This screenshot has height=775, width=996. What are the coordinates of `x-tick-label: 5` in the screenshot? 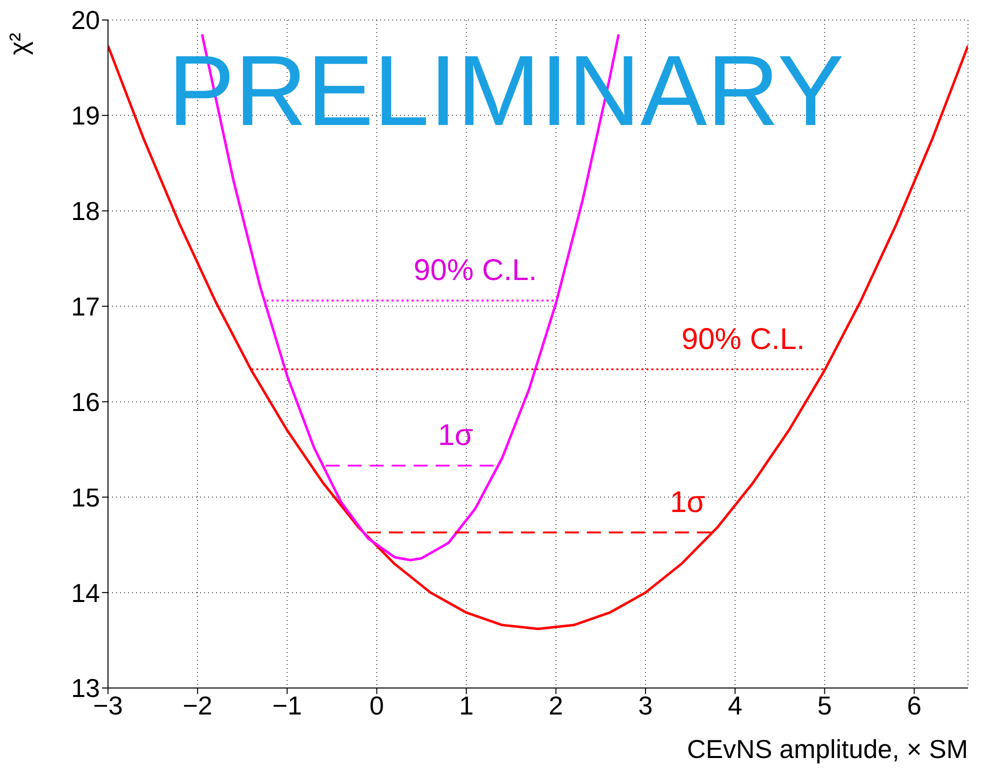 It's located at (824, 705).